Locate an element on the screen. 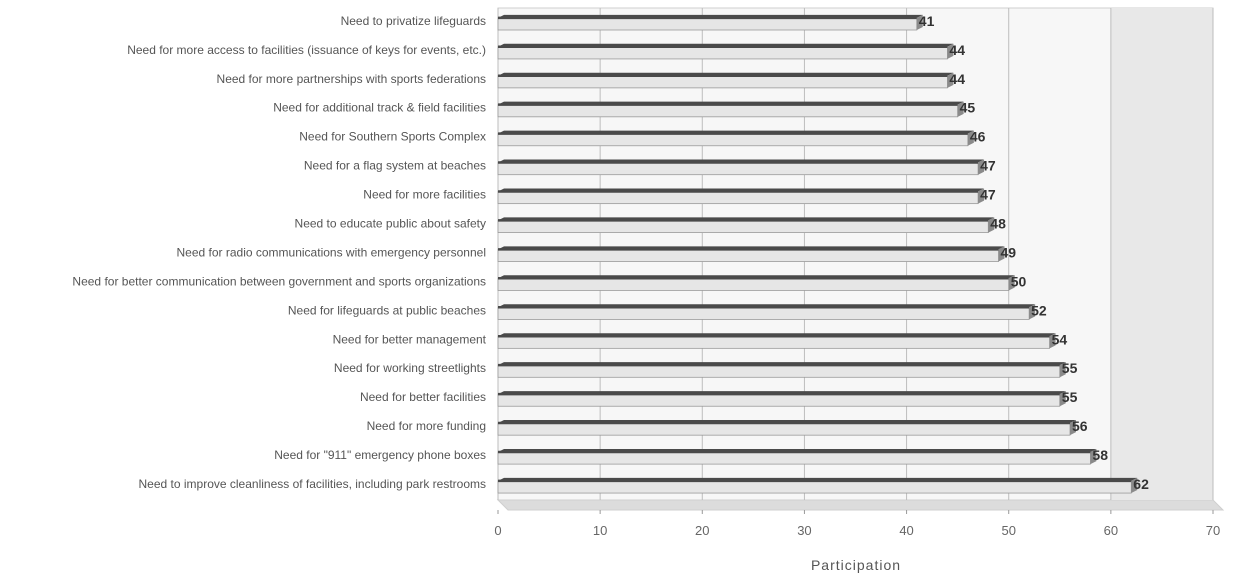  category-label: Need to privatize lifeguards is located at coordinates (413, 21).